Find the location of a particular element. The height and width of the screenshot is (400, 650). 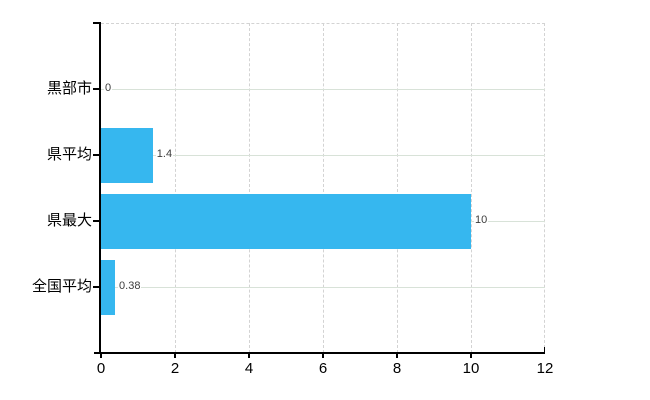

x-tick-label: 12 is located at coordinates (545, 368).